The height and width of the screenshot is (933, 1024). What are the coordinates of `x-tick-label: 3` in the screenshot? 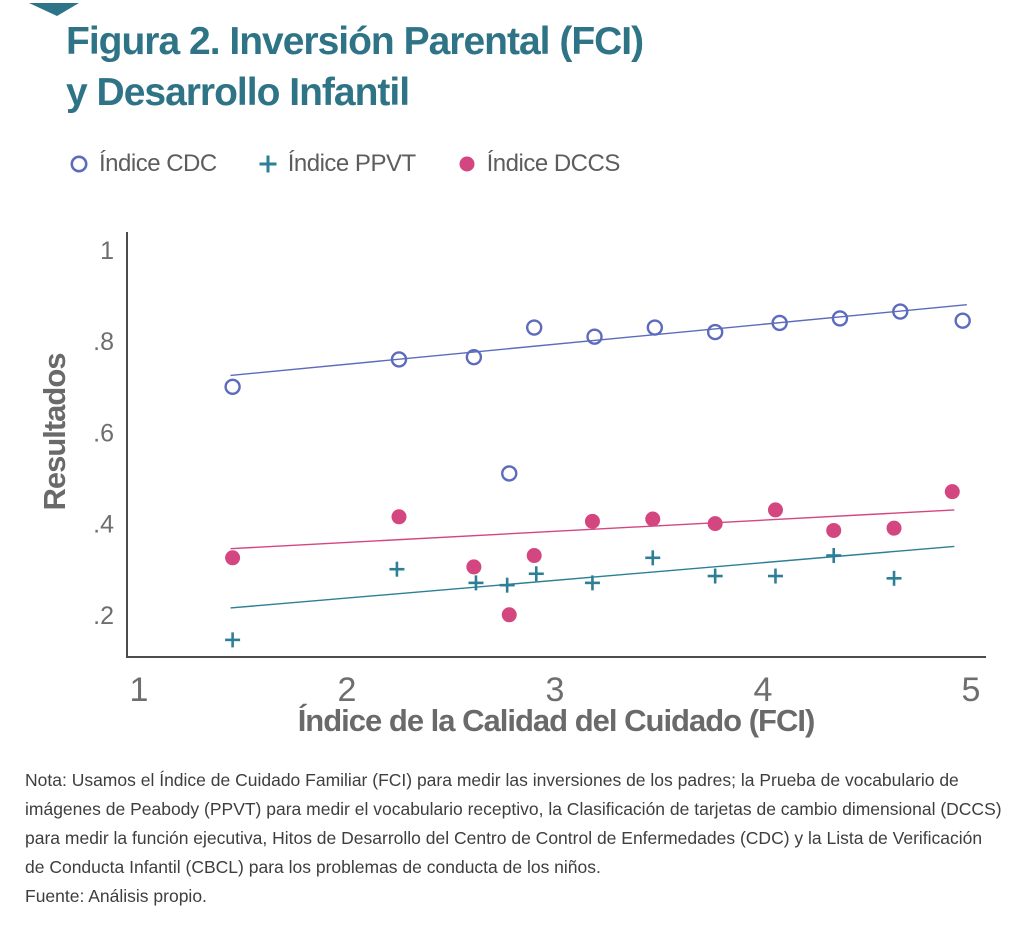 It's located at (555, 690).